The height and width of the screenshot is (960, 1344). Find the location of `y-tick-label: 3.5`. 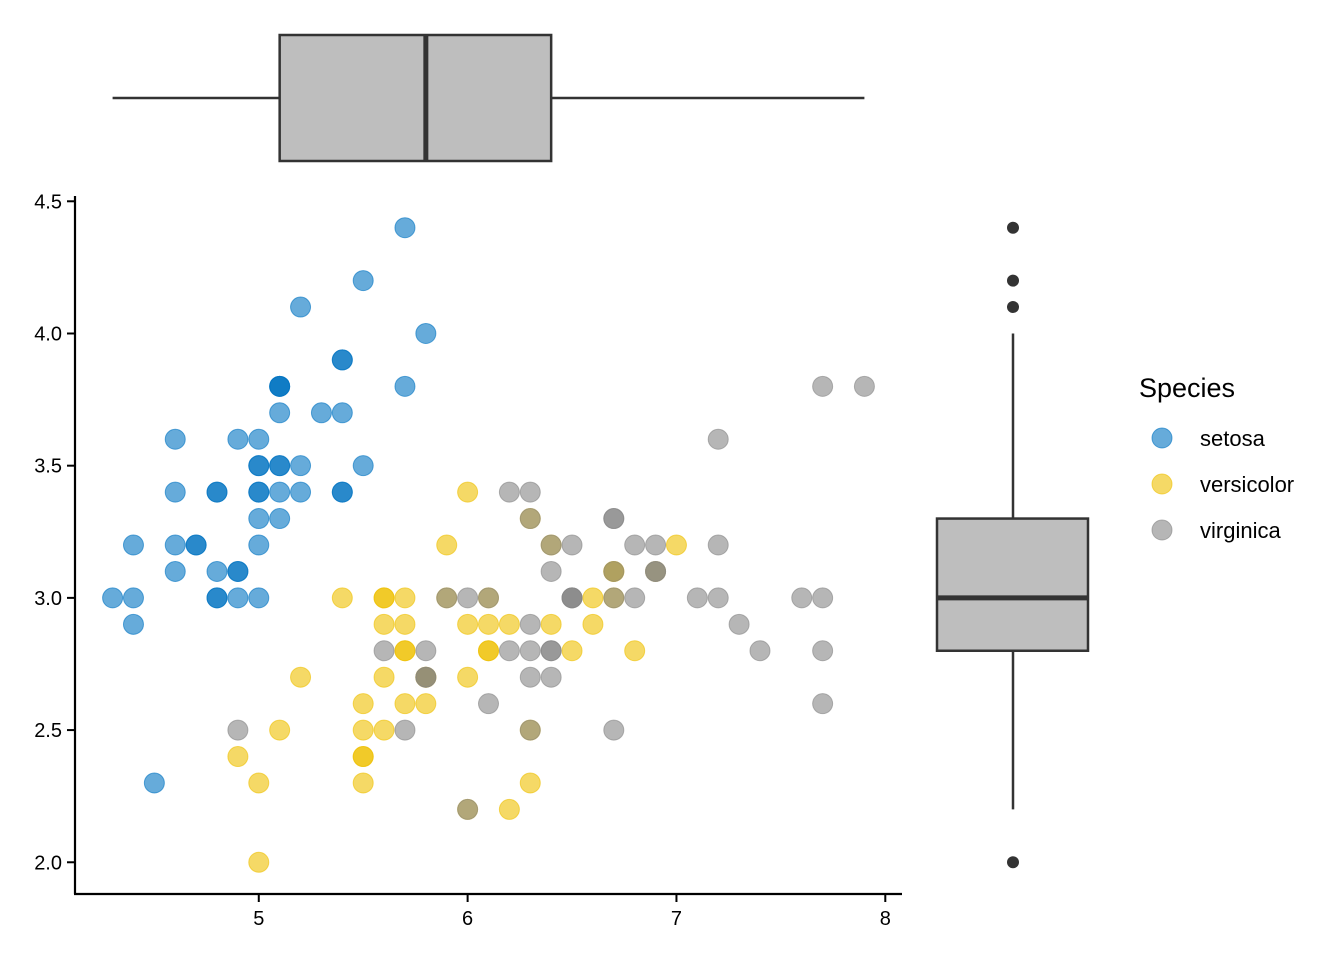

y-tick-label: 3.5 is located at coordinates (48, 467).